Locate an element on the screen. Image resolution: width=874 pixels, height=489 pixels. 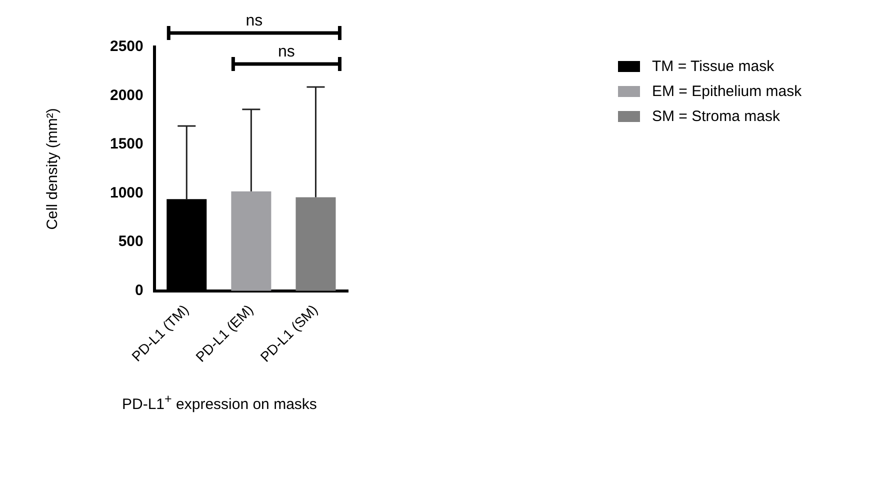
y-tick-label: 1500 is located at coordinates (127, 144).